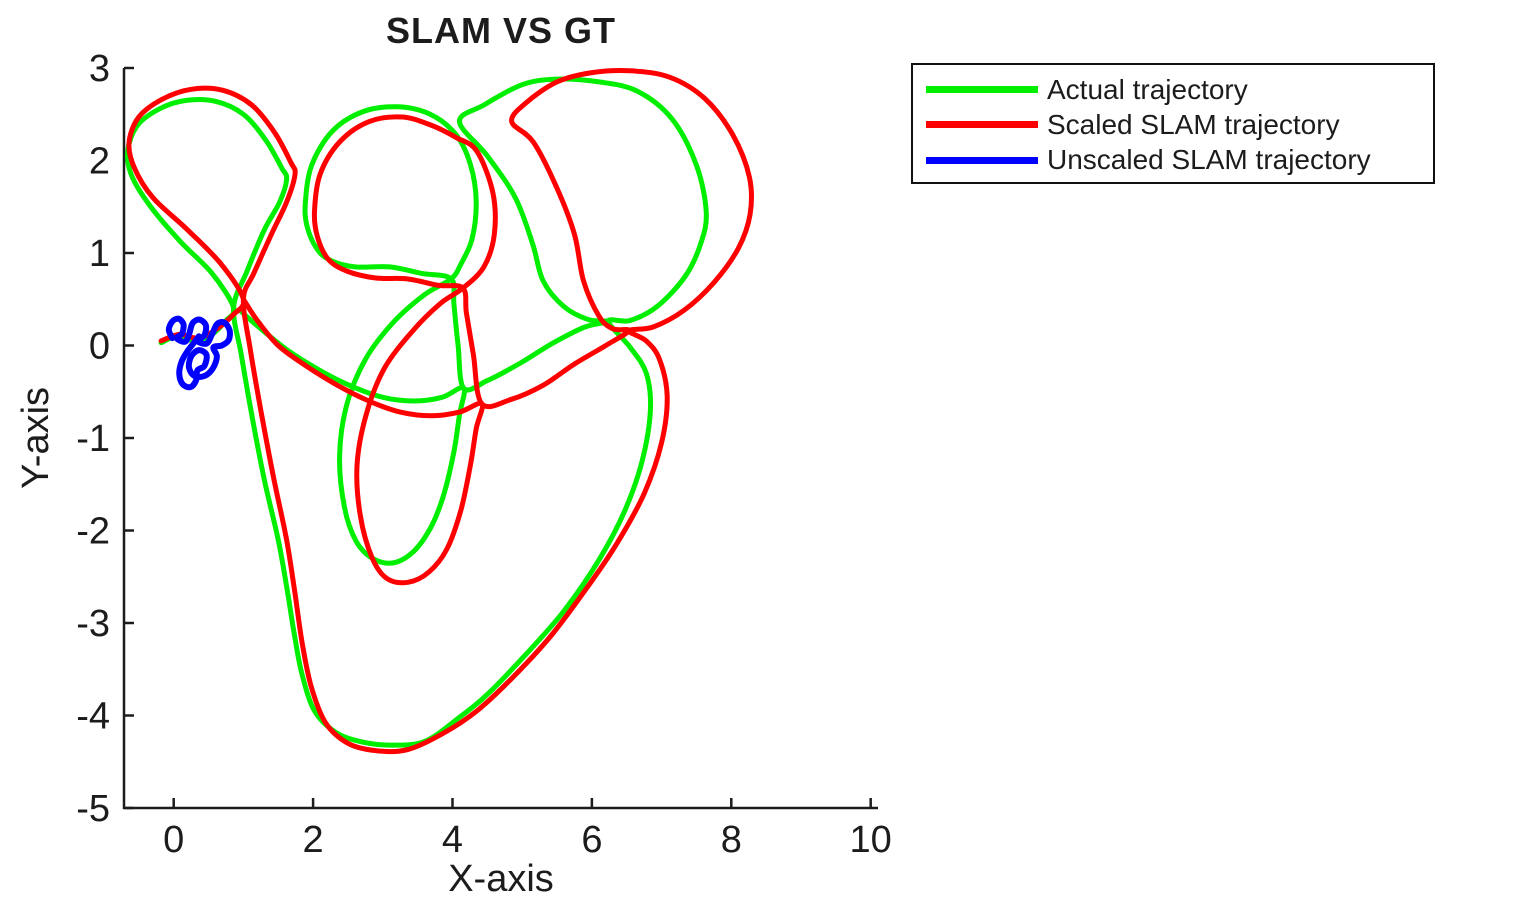 This screenshot has width=1520, height=915. Describe the element at coordinates (1209, 160) in the screenshot. I see `legend-label-unscaled-slam: Unscaled SLAM trajectory` at that location.